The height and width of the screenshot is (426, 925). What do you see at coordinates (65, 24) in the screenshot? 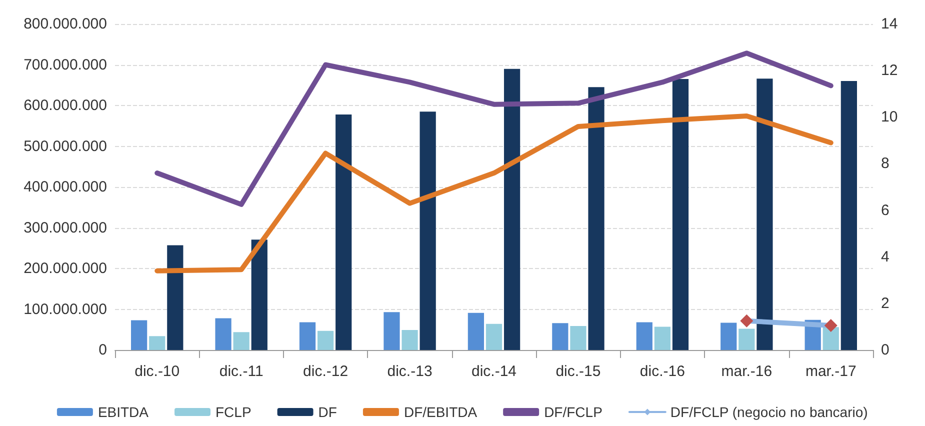
I see `y-tick-label: 800.000.000` at bounding box center [65, 24].